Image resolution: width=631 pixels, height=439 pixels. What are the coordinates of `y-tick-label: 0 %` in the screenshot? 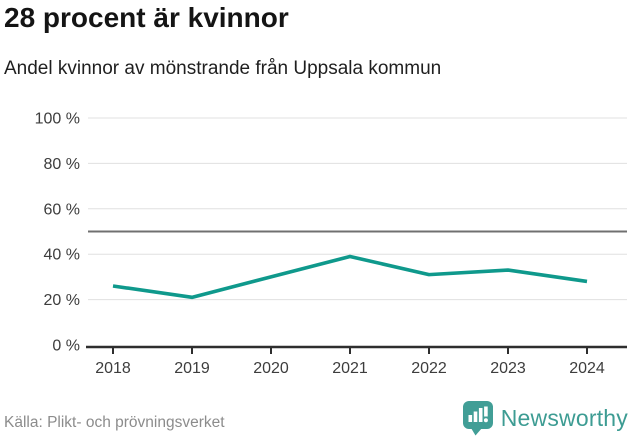 It's located at (66, 346).